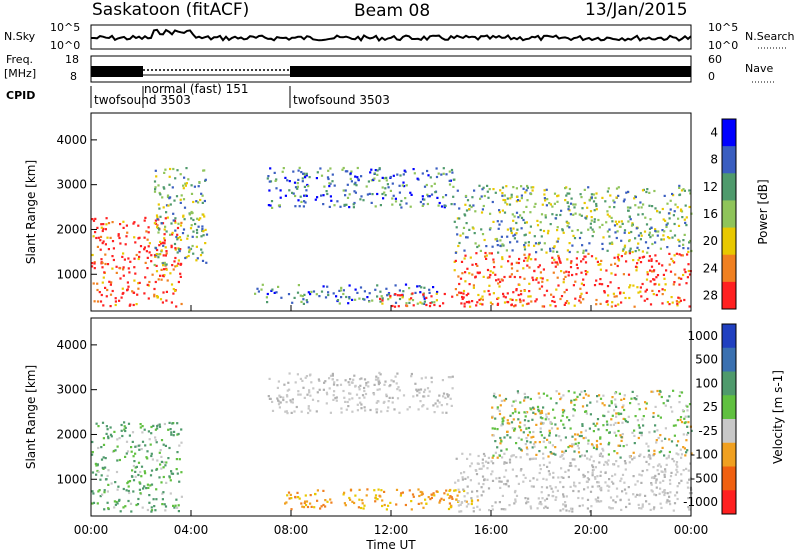  Describe the element at coordinates (20, 73) in the screenshot. I see `freq-label-2: [MHz]` at that location.